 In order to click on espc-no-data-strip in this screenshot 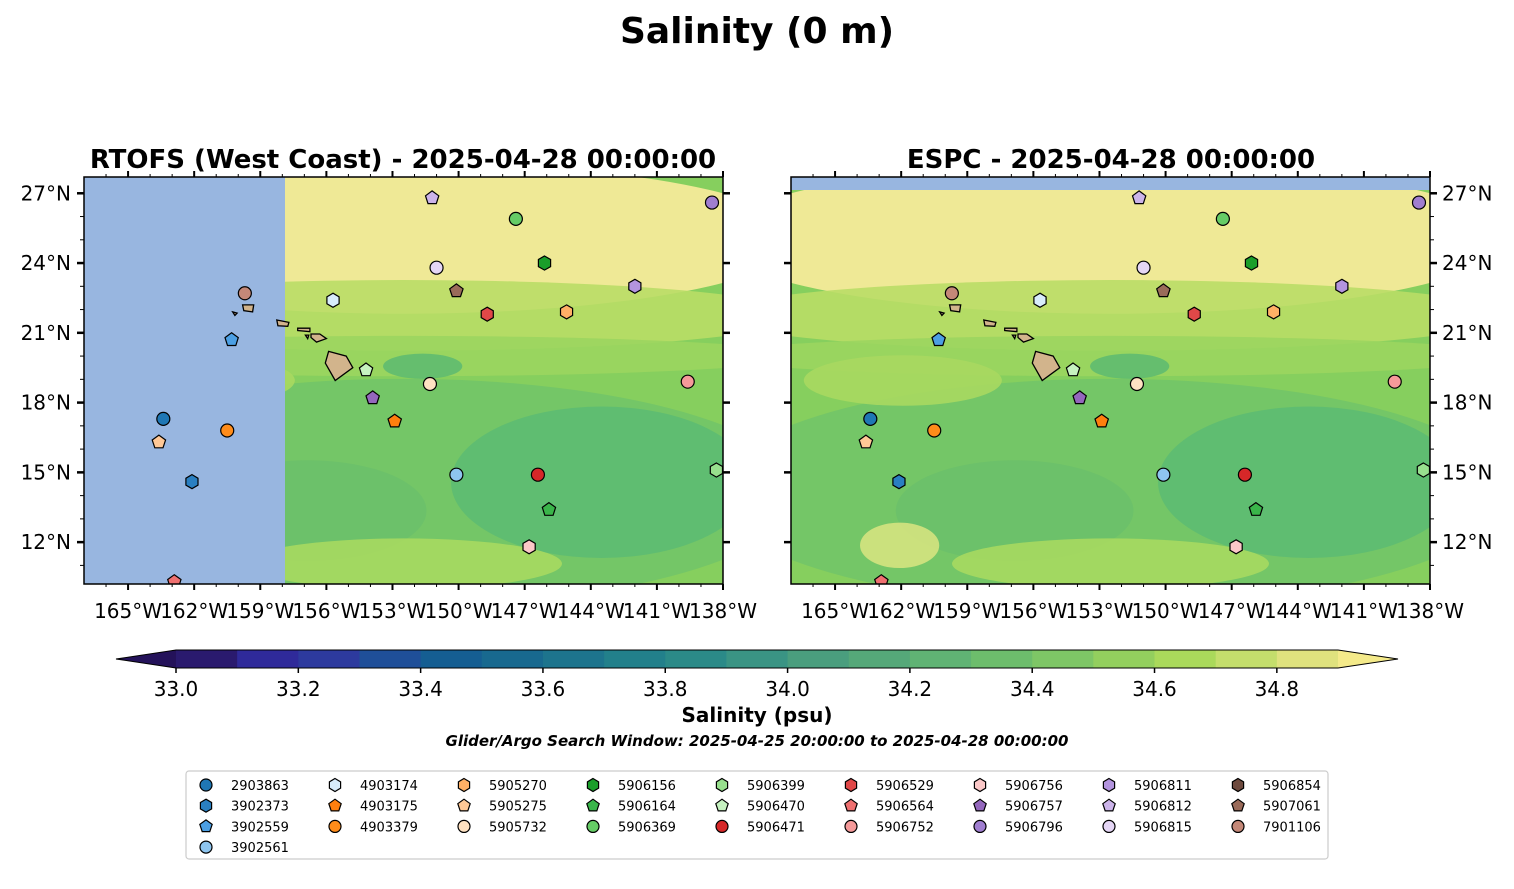, I will do `click(1110, 183)`.